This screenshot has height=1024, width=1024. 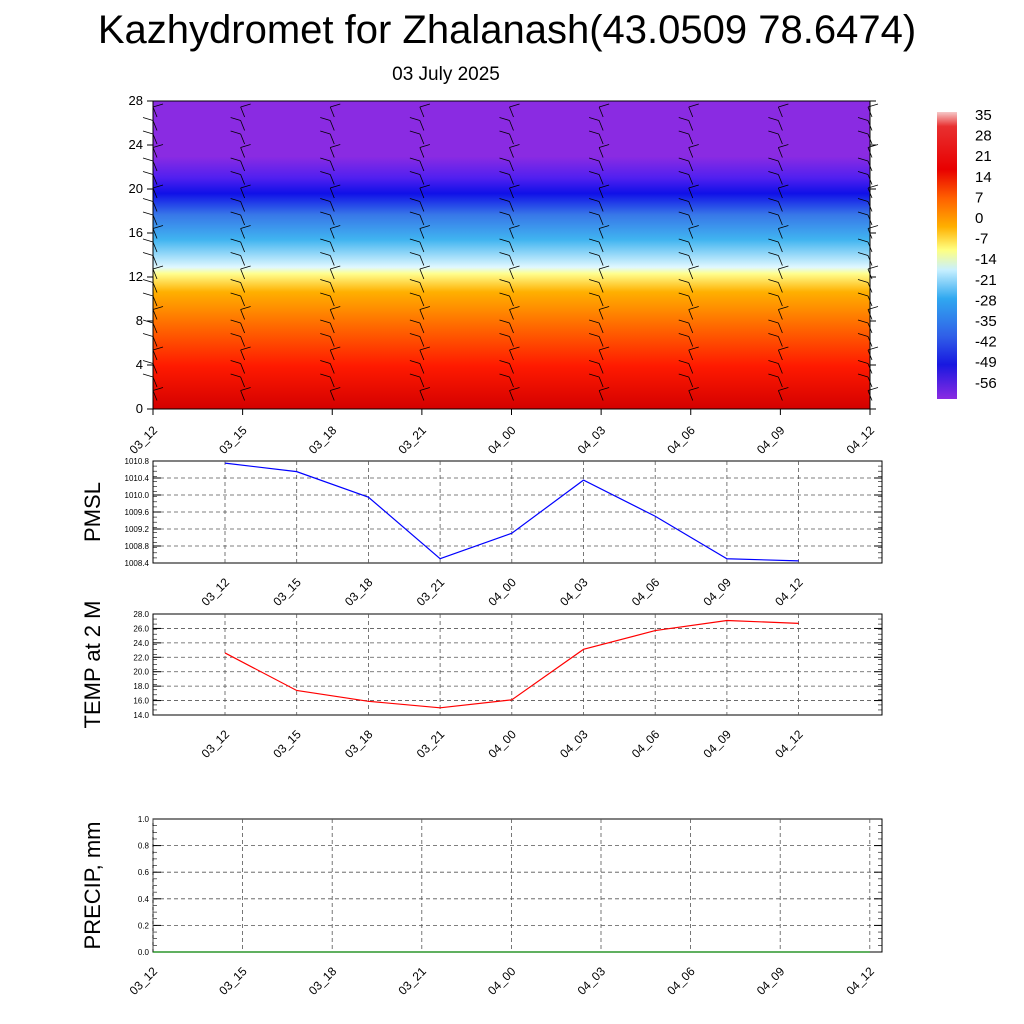 What do you see at coordinates (92, 665) in the screenshot?
I see `y-axis-label: TEMP at 2 M` at bounding box center [92, 665].